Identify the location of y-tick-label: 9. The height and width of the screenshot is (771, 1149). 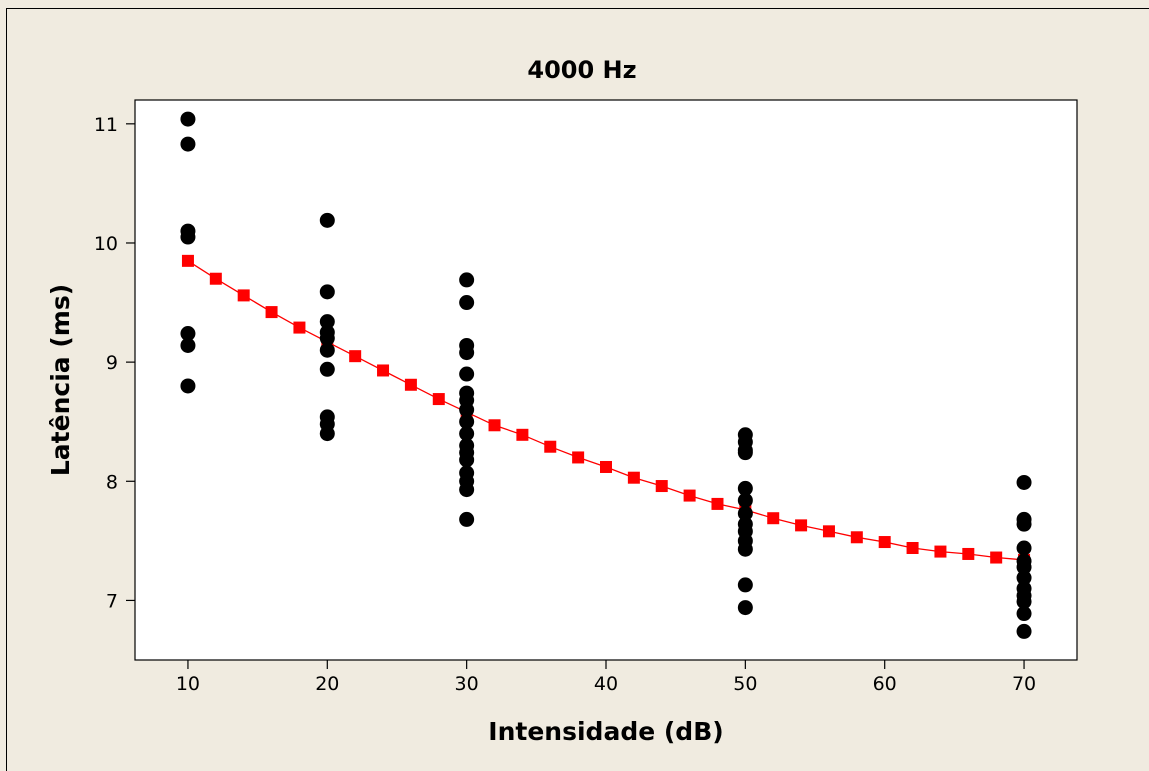
(112, 363).